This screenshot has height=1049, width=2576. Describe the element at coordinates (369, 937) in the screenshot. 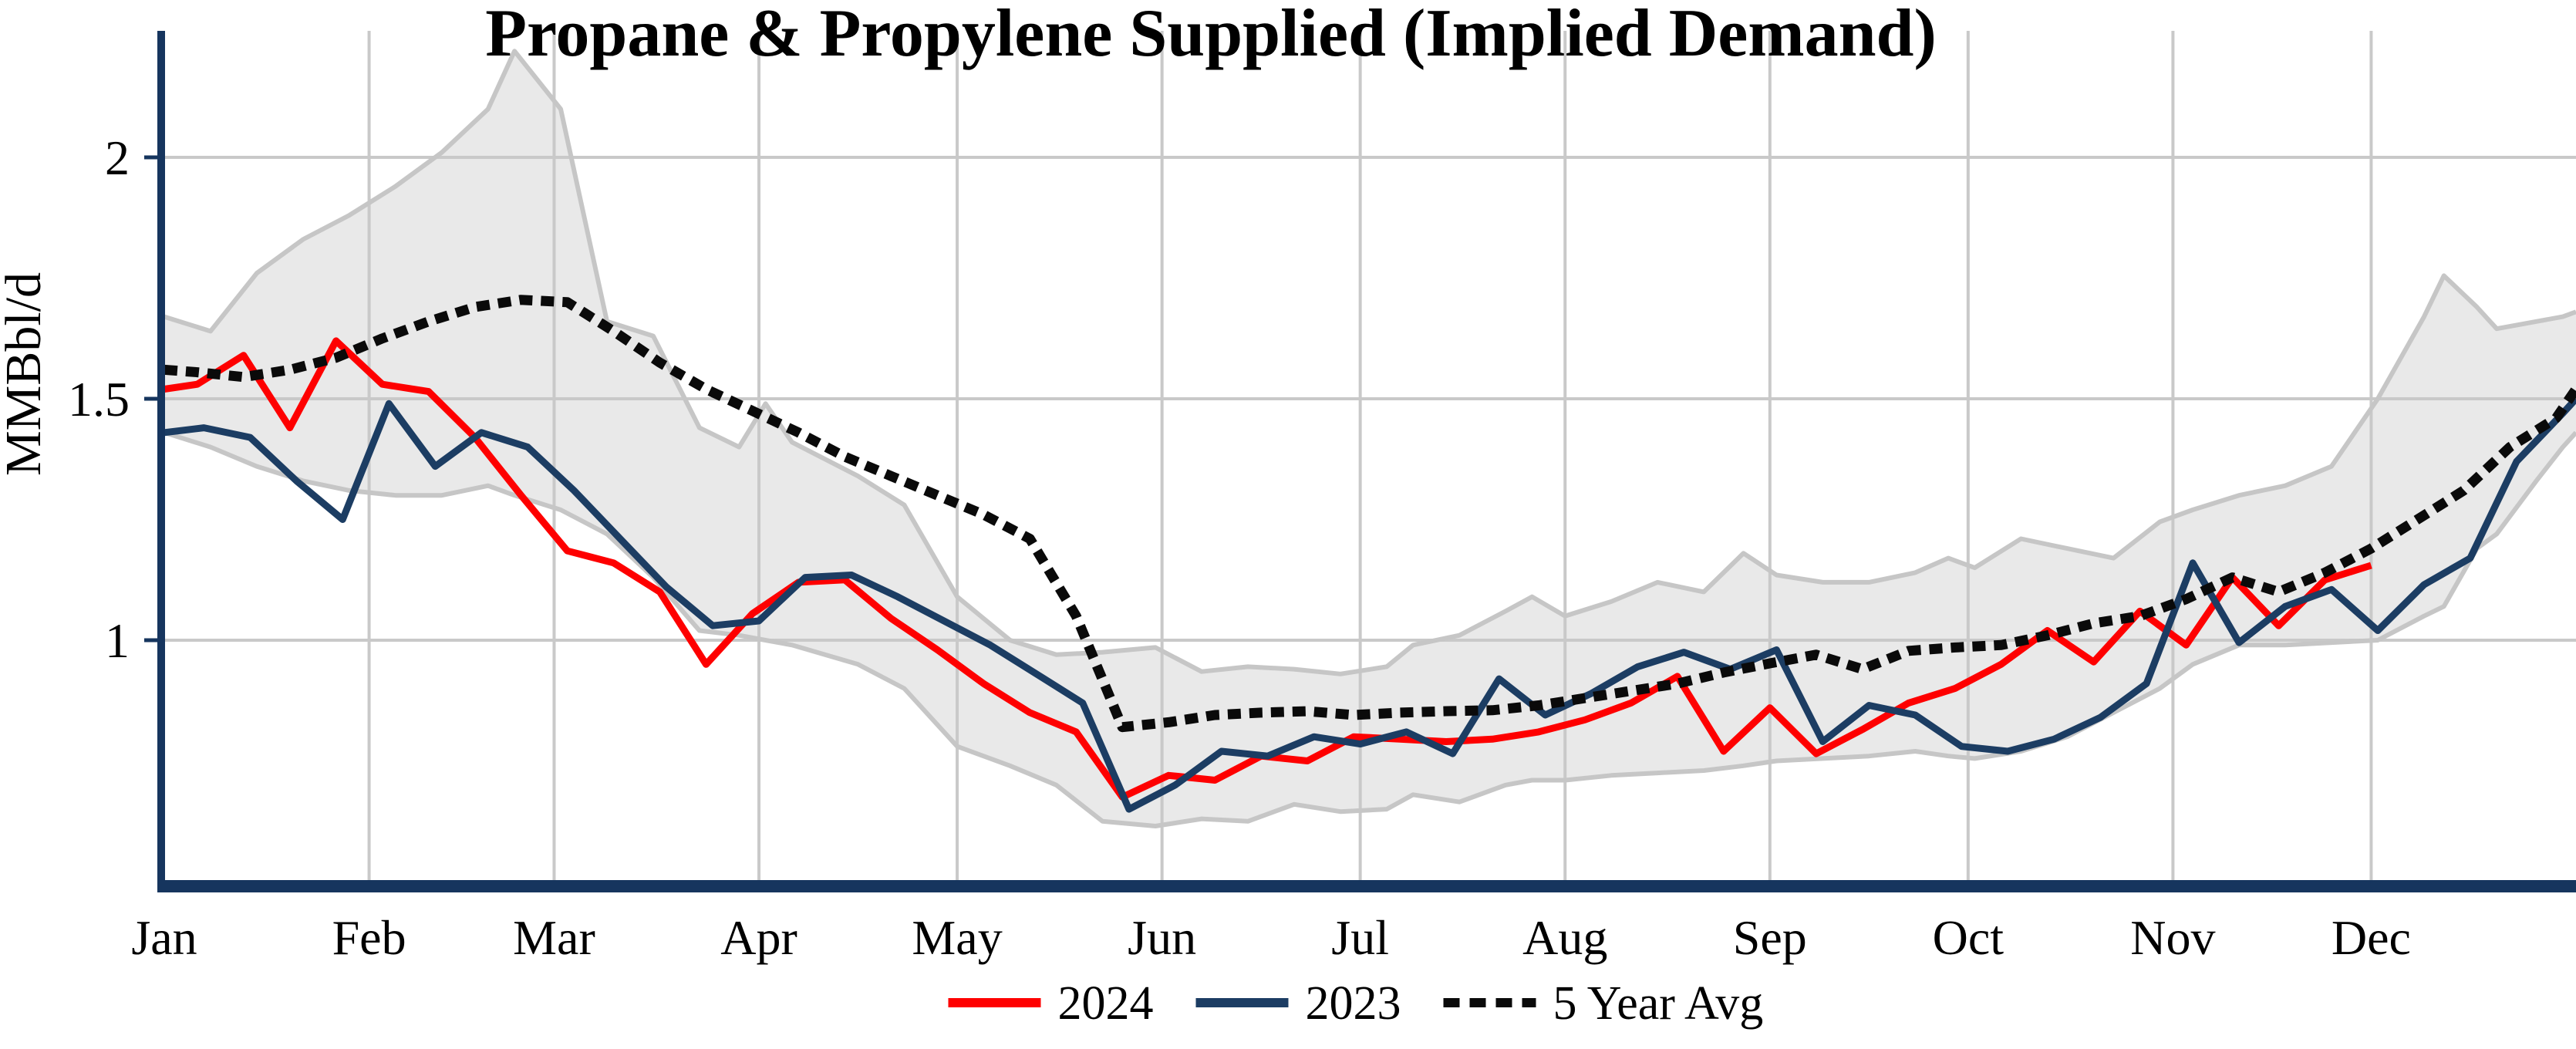

I see `x-tick-label-feb: Feb` at that location.